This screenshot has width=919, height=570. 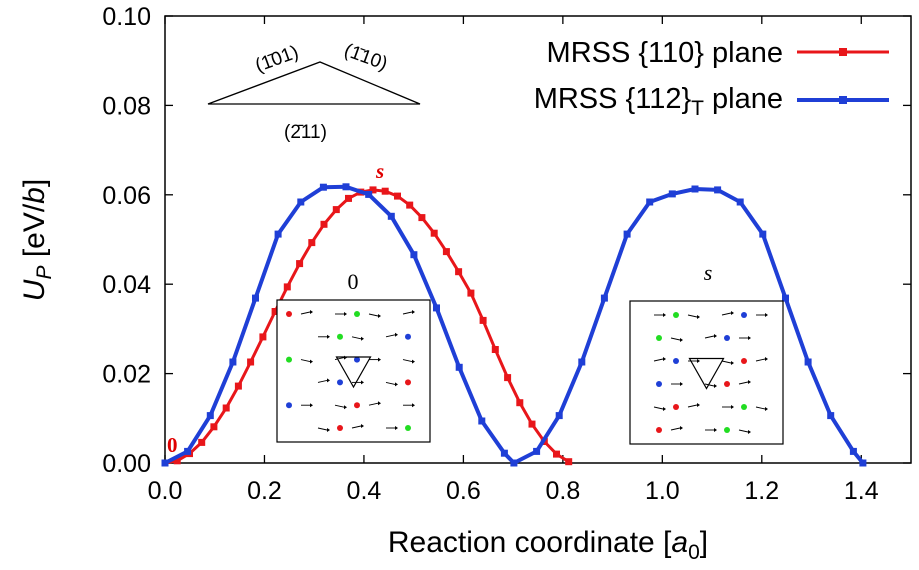 I want to click on x-axis-label-text: Reaction coordinate, so click(x=521, y=542).